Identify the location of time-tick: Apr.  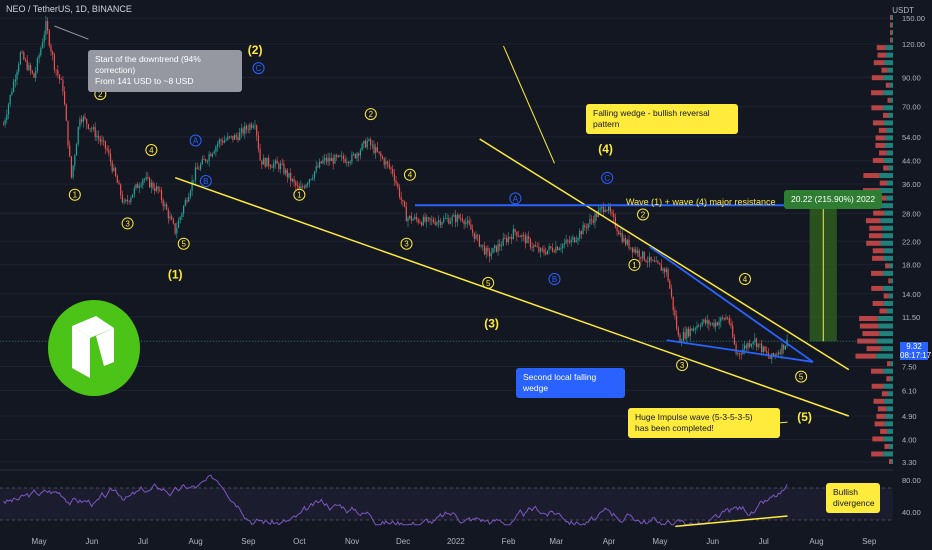
(609, 541).